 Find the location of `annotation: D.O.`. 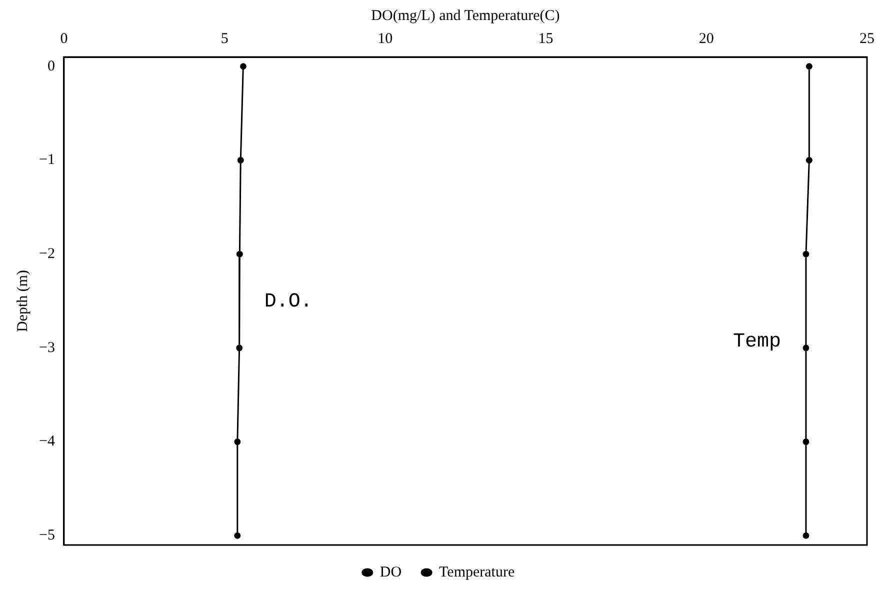

annotation: D.O. is located at coordinates (288, 302).